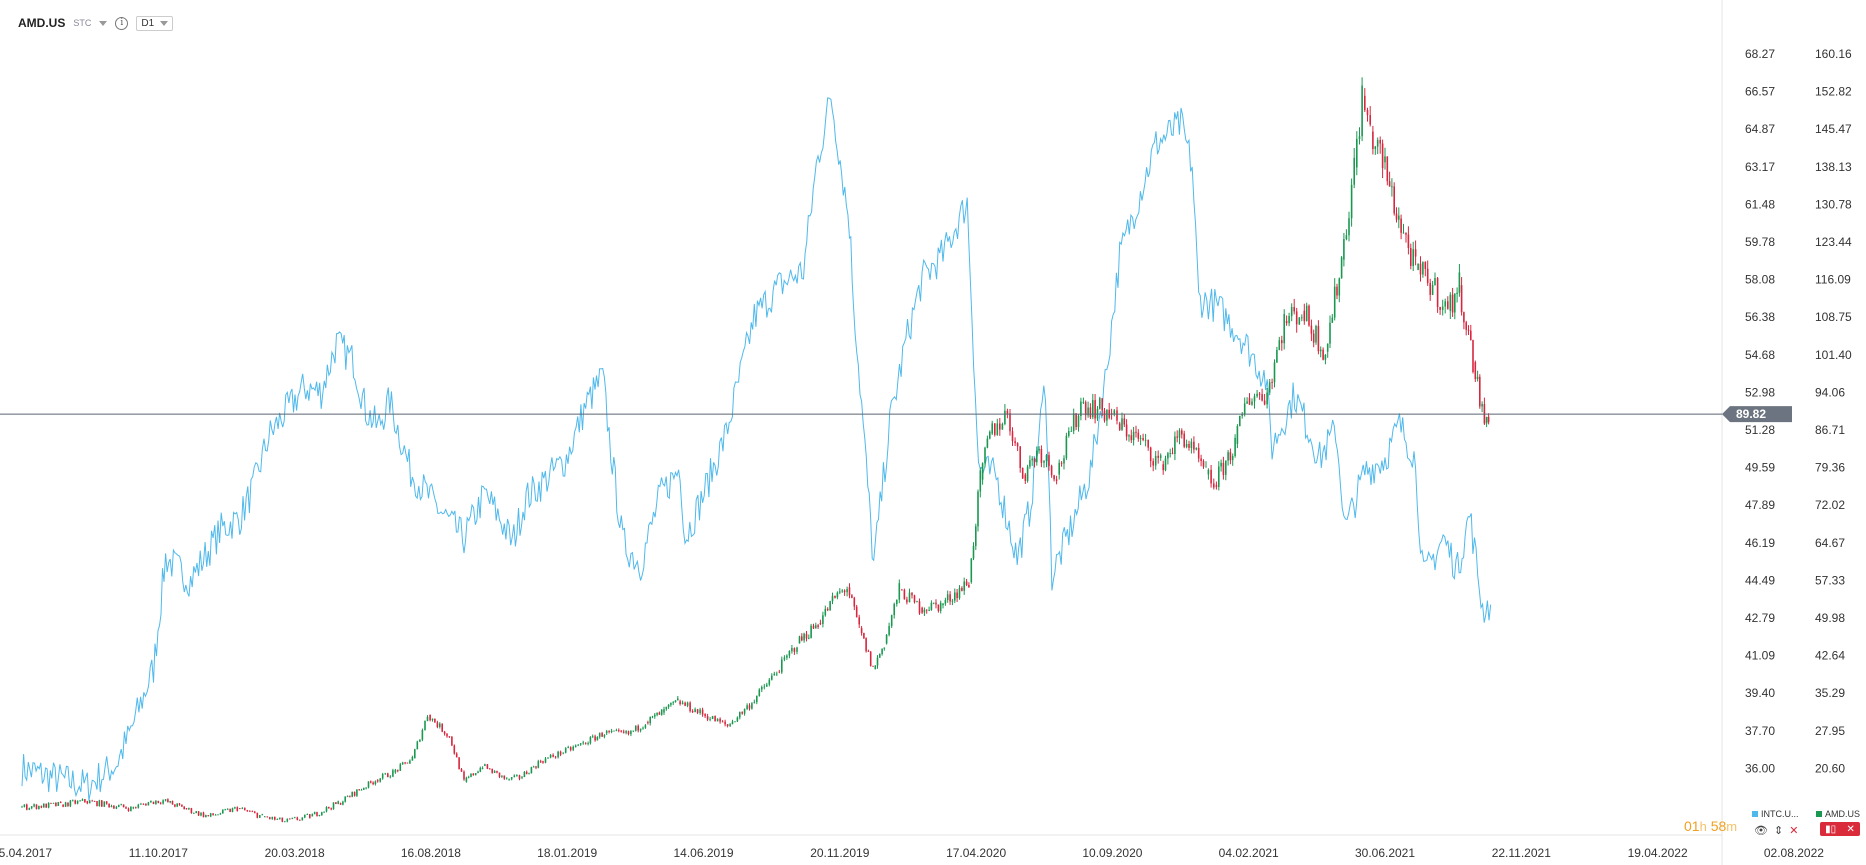 This screenshot has height=865, width=1866. I want to click on info-icon: i, so click(122, 23).